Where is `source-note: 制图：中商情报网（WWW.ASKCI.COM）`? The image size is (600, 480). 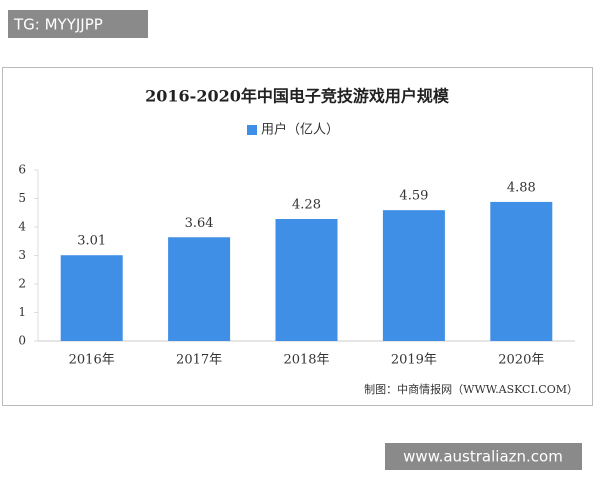
source-note: 制图：中商情报网（WWW.ASKCI.COM） is located at coordinates (471, 389).